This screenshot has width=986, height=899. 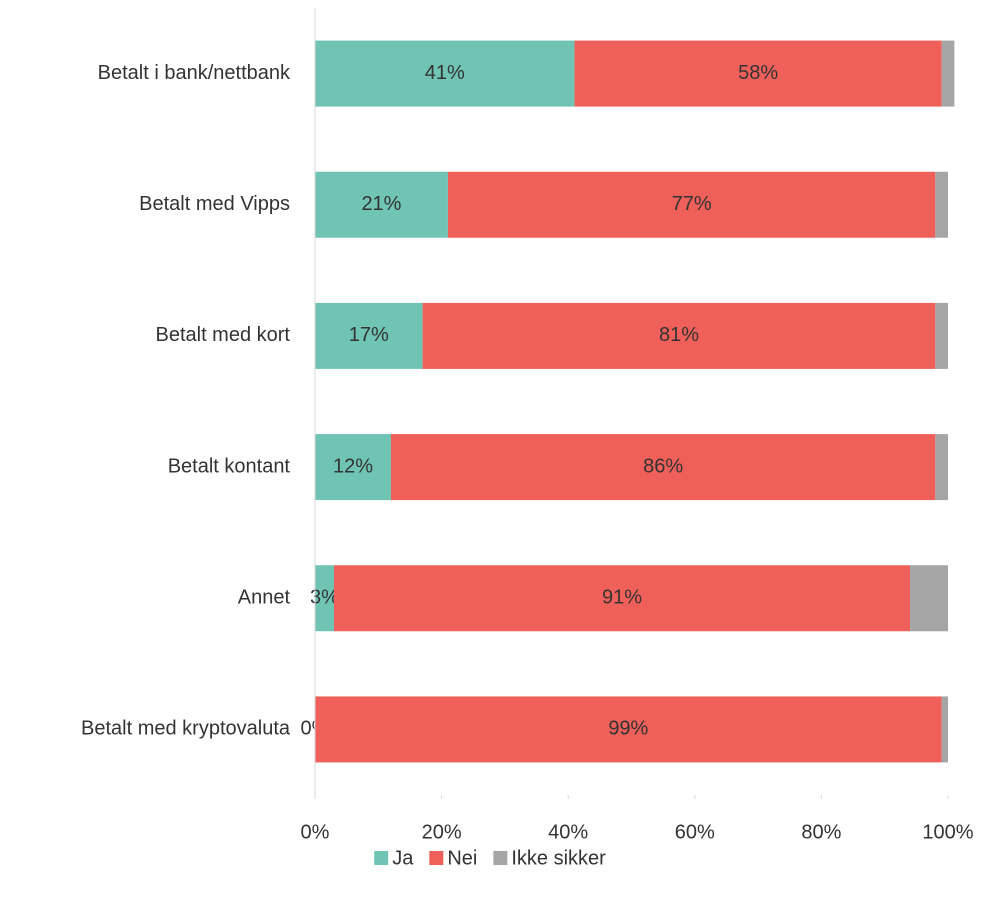 I want to click on data-label: 91%, so click(x=622, y=598).